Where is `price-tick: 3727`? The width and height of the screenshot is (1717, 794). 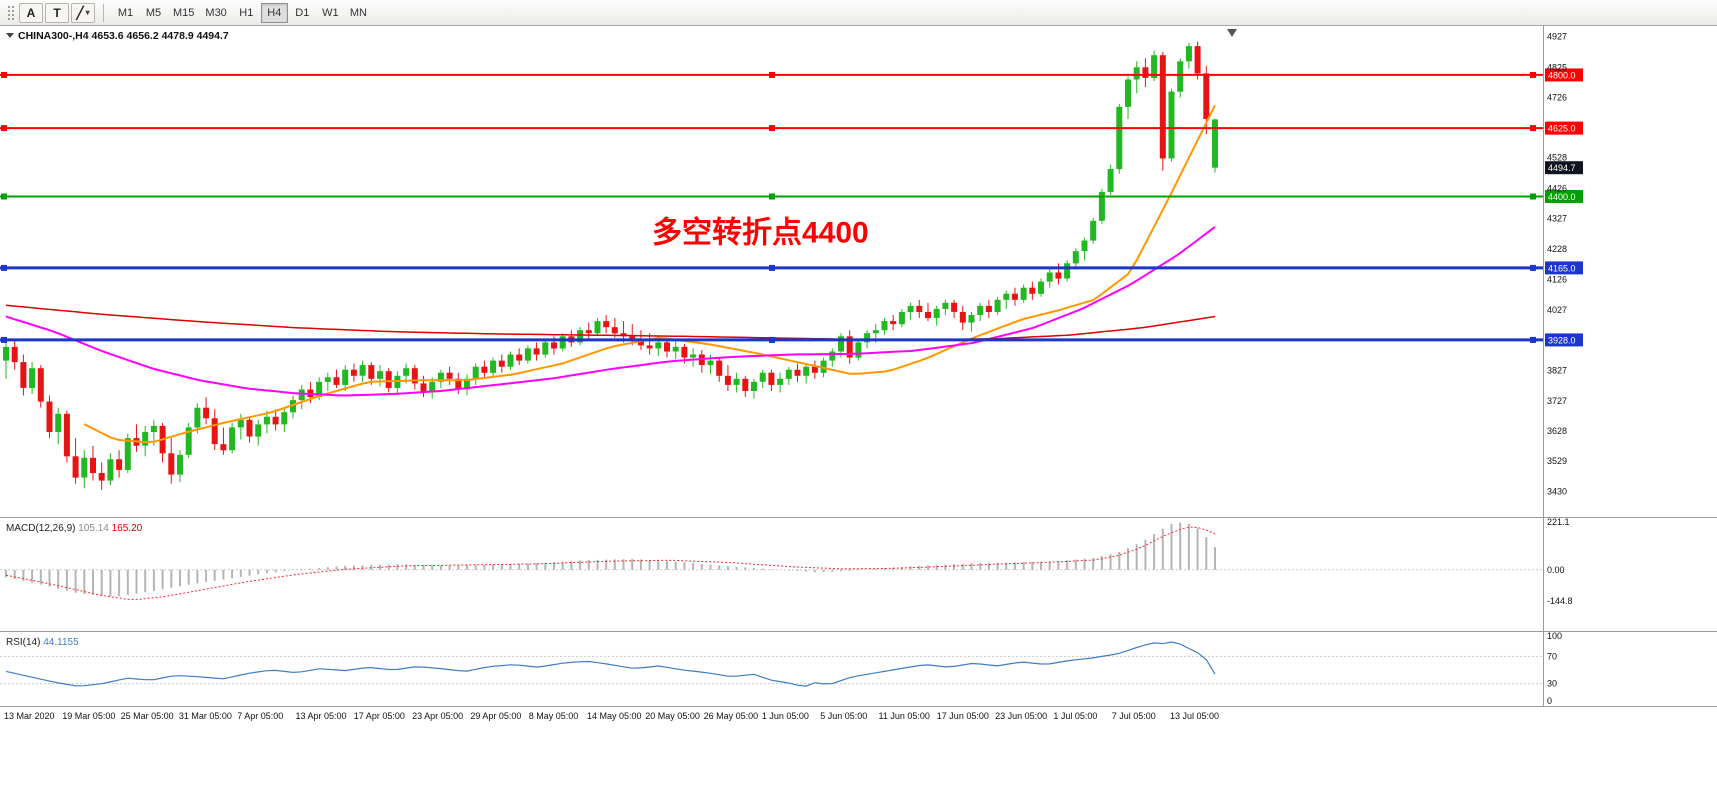
price-tick: 3727 is located at coordinates (1557, 401).